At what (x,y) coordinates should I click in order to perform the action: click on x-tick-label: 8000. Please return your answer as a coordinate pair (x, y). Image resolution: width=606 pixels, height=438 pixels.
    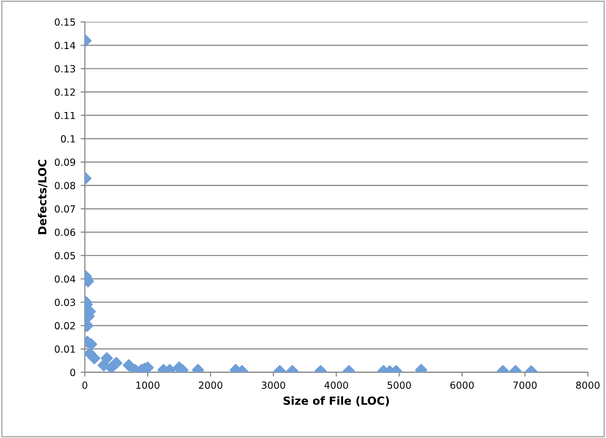
    Looking at the image, I should click on (588, 385).